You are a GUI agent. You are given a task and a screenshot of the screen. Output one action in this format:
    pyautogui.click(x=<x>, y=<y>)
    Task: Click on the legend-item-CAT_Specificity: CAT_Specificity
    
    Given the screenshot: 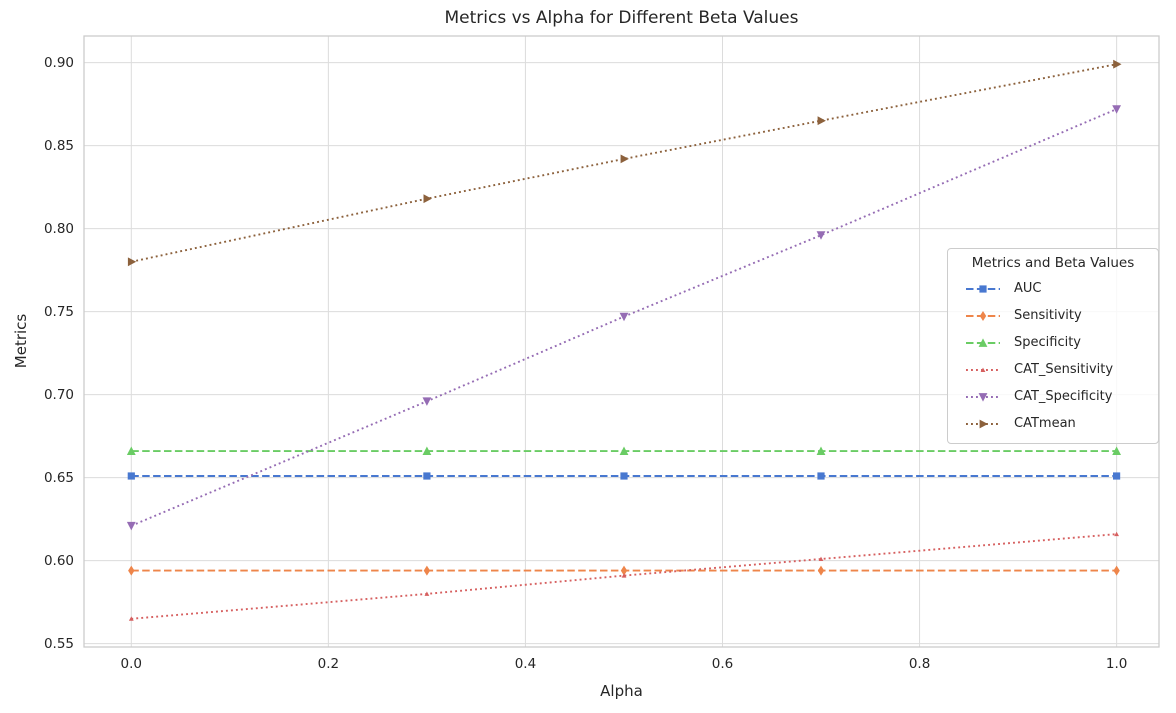 What is the action you would take?
    pyautogui.click(x=1053, y=396)
    